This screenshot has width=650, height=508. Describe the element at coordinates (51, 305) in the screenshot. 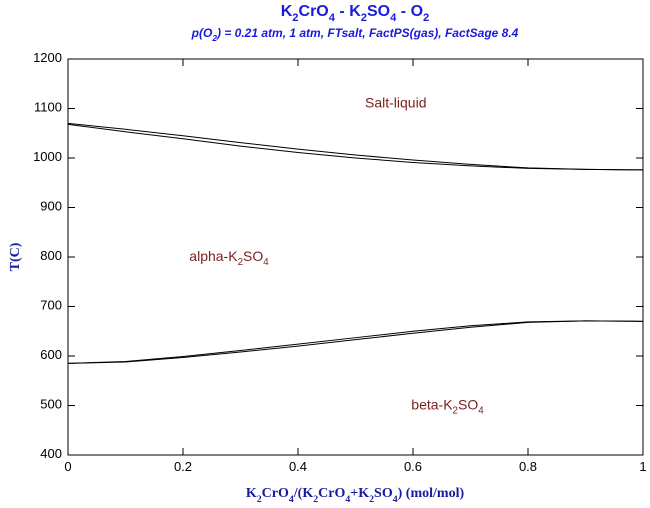

I see `y-tick-label: 700` at that location.